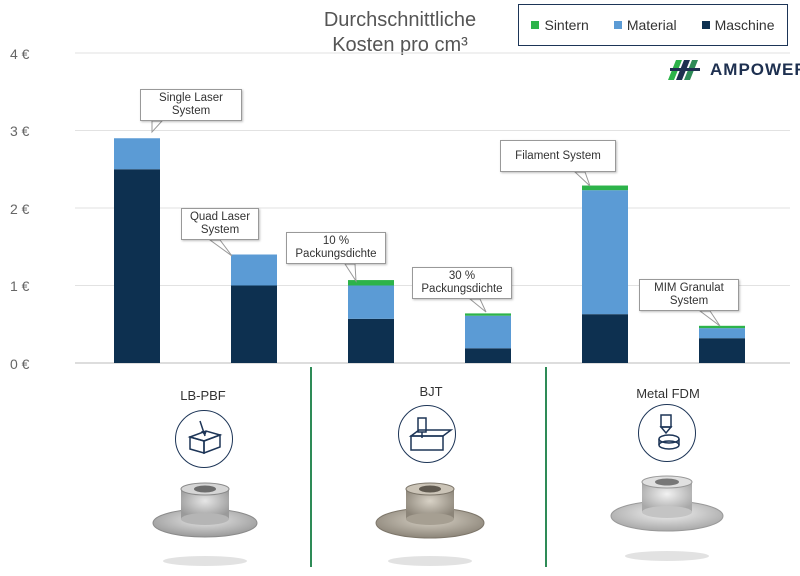  What do you see at coordinates (20, 364) in the screenshot?
I see `y-tick-0: 0 €` at bounding box center [20, 364].